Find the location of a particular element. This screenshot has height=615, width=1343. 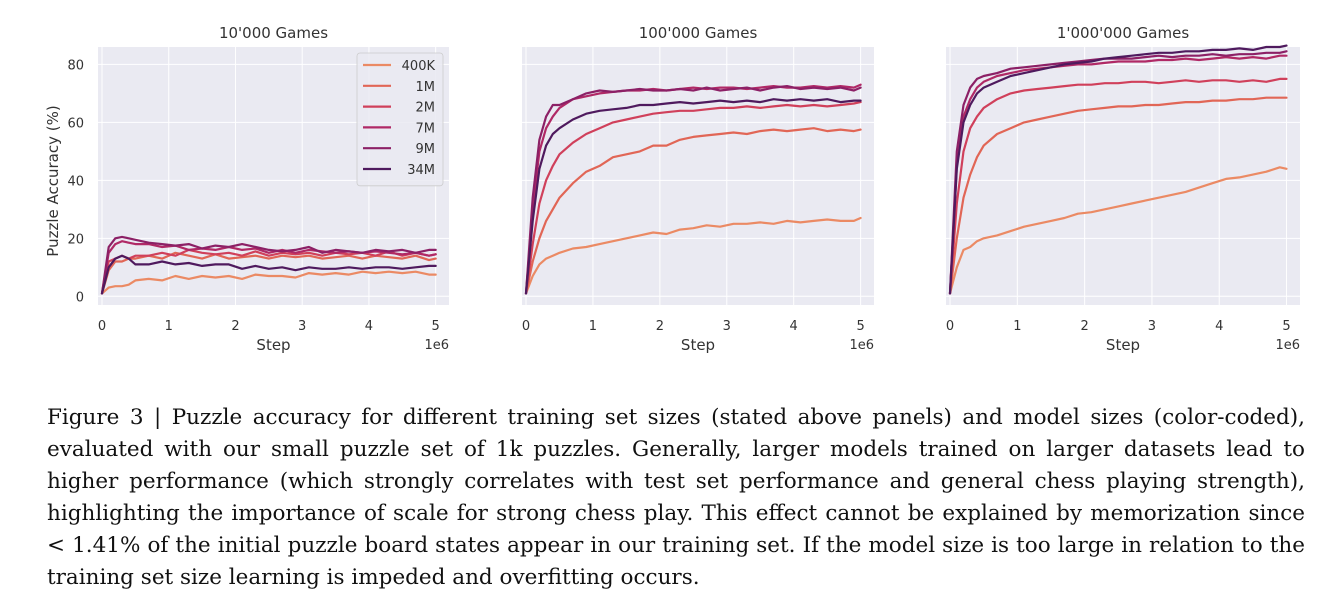

panel-title: 1'000'000 Games is located at coordinates (1123, 33).